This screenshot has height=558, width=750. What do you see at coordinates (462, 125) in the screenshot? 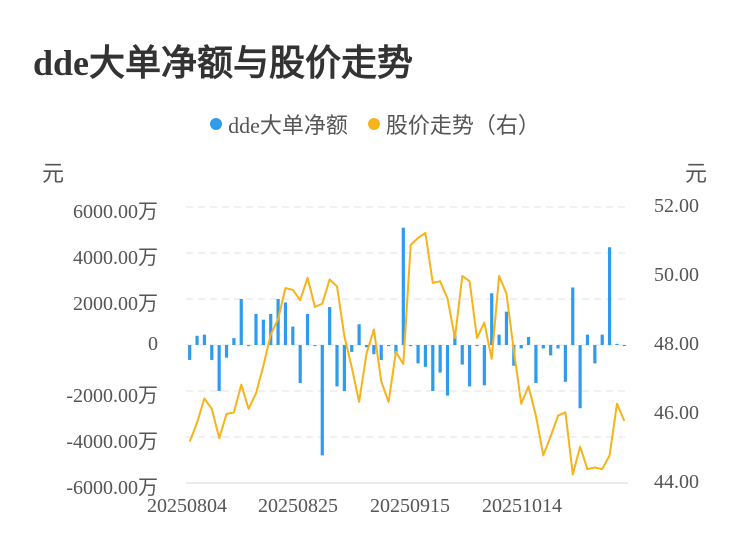
I see `legend-label-price: 股价走势（右）` at bounding box center [462, 125].